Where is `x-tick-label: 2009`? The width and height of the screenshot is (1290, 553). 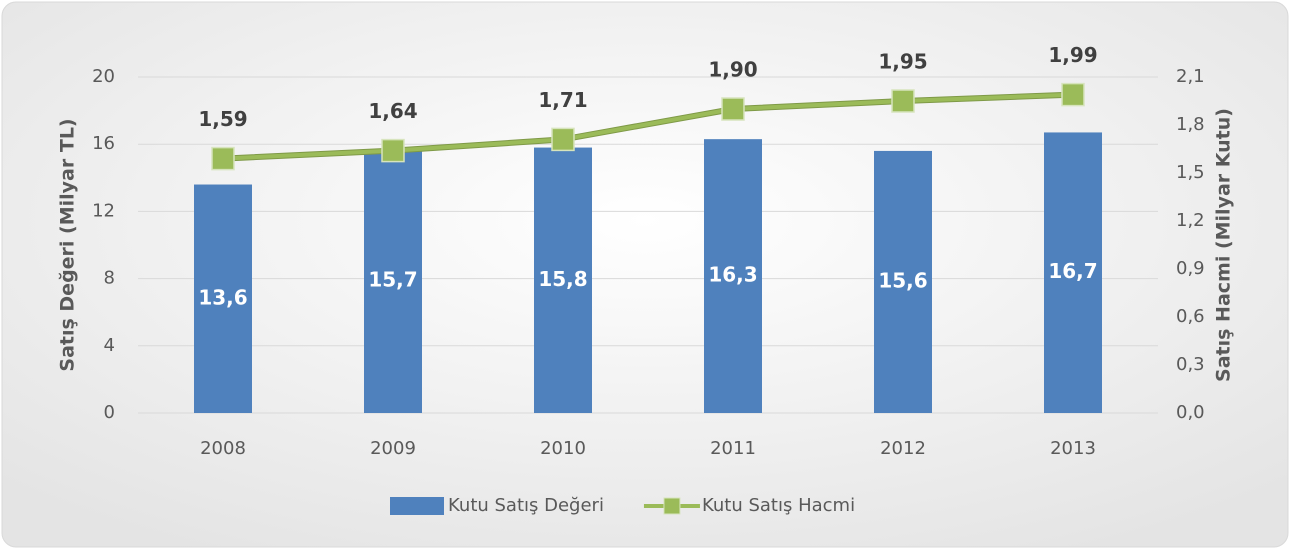 x-tick-label: 2009 is located at coordinates (393, 448).